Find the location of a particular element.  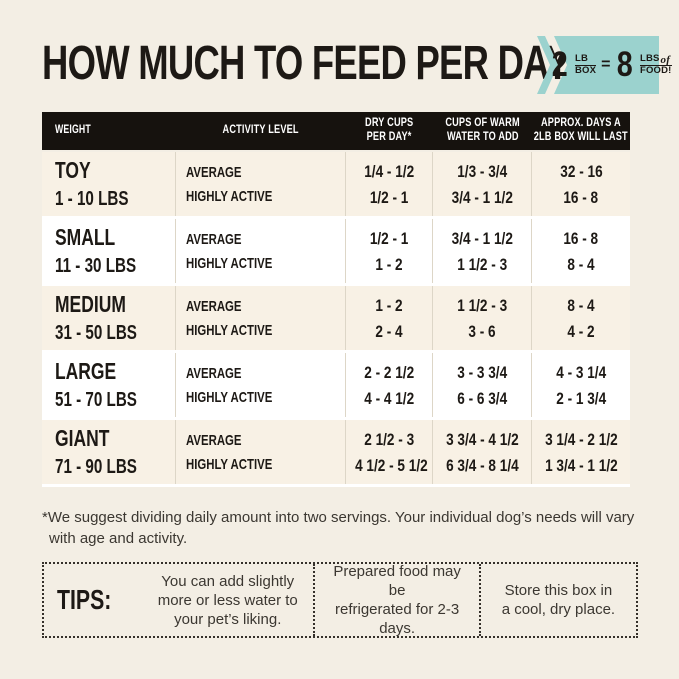

badge-of-script: of is located at coordinates (665, 60).